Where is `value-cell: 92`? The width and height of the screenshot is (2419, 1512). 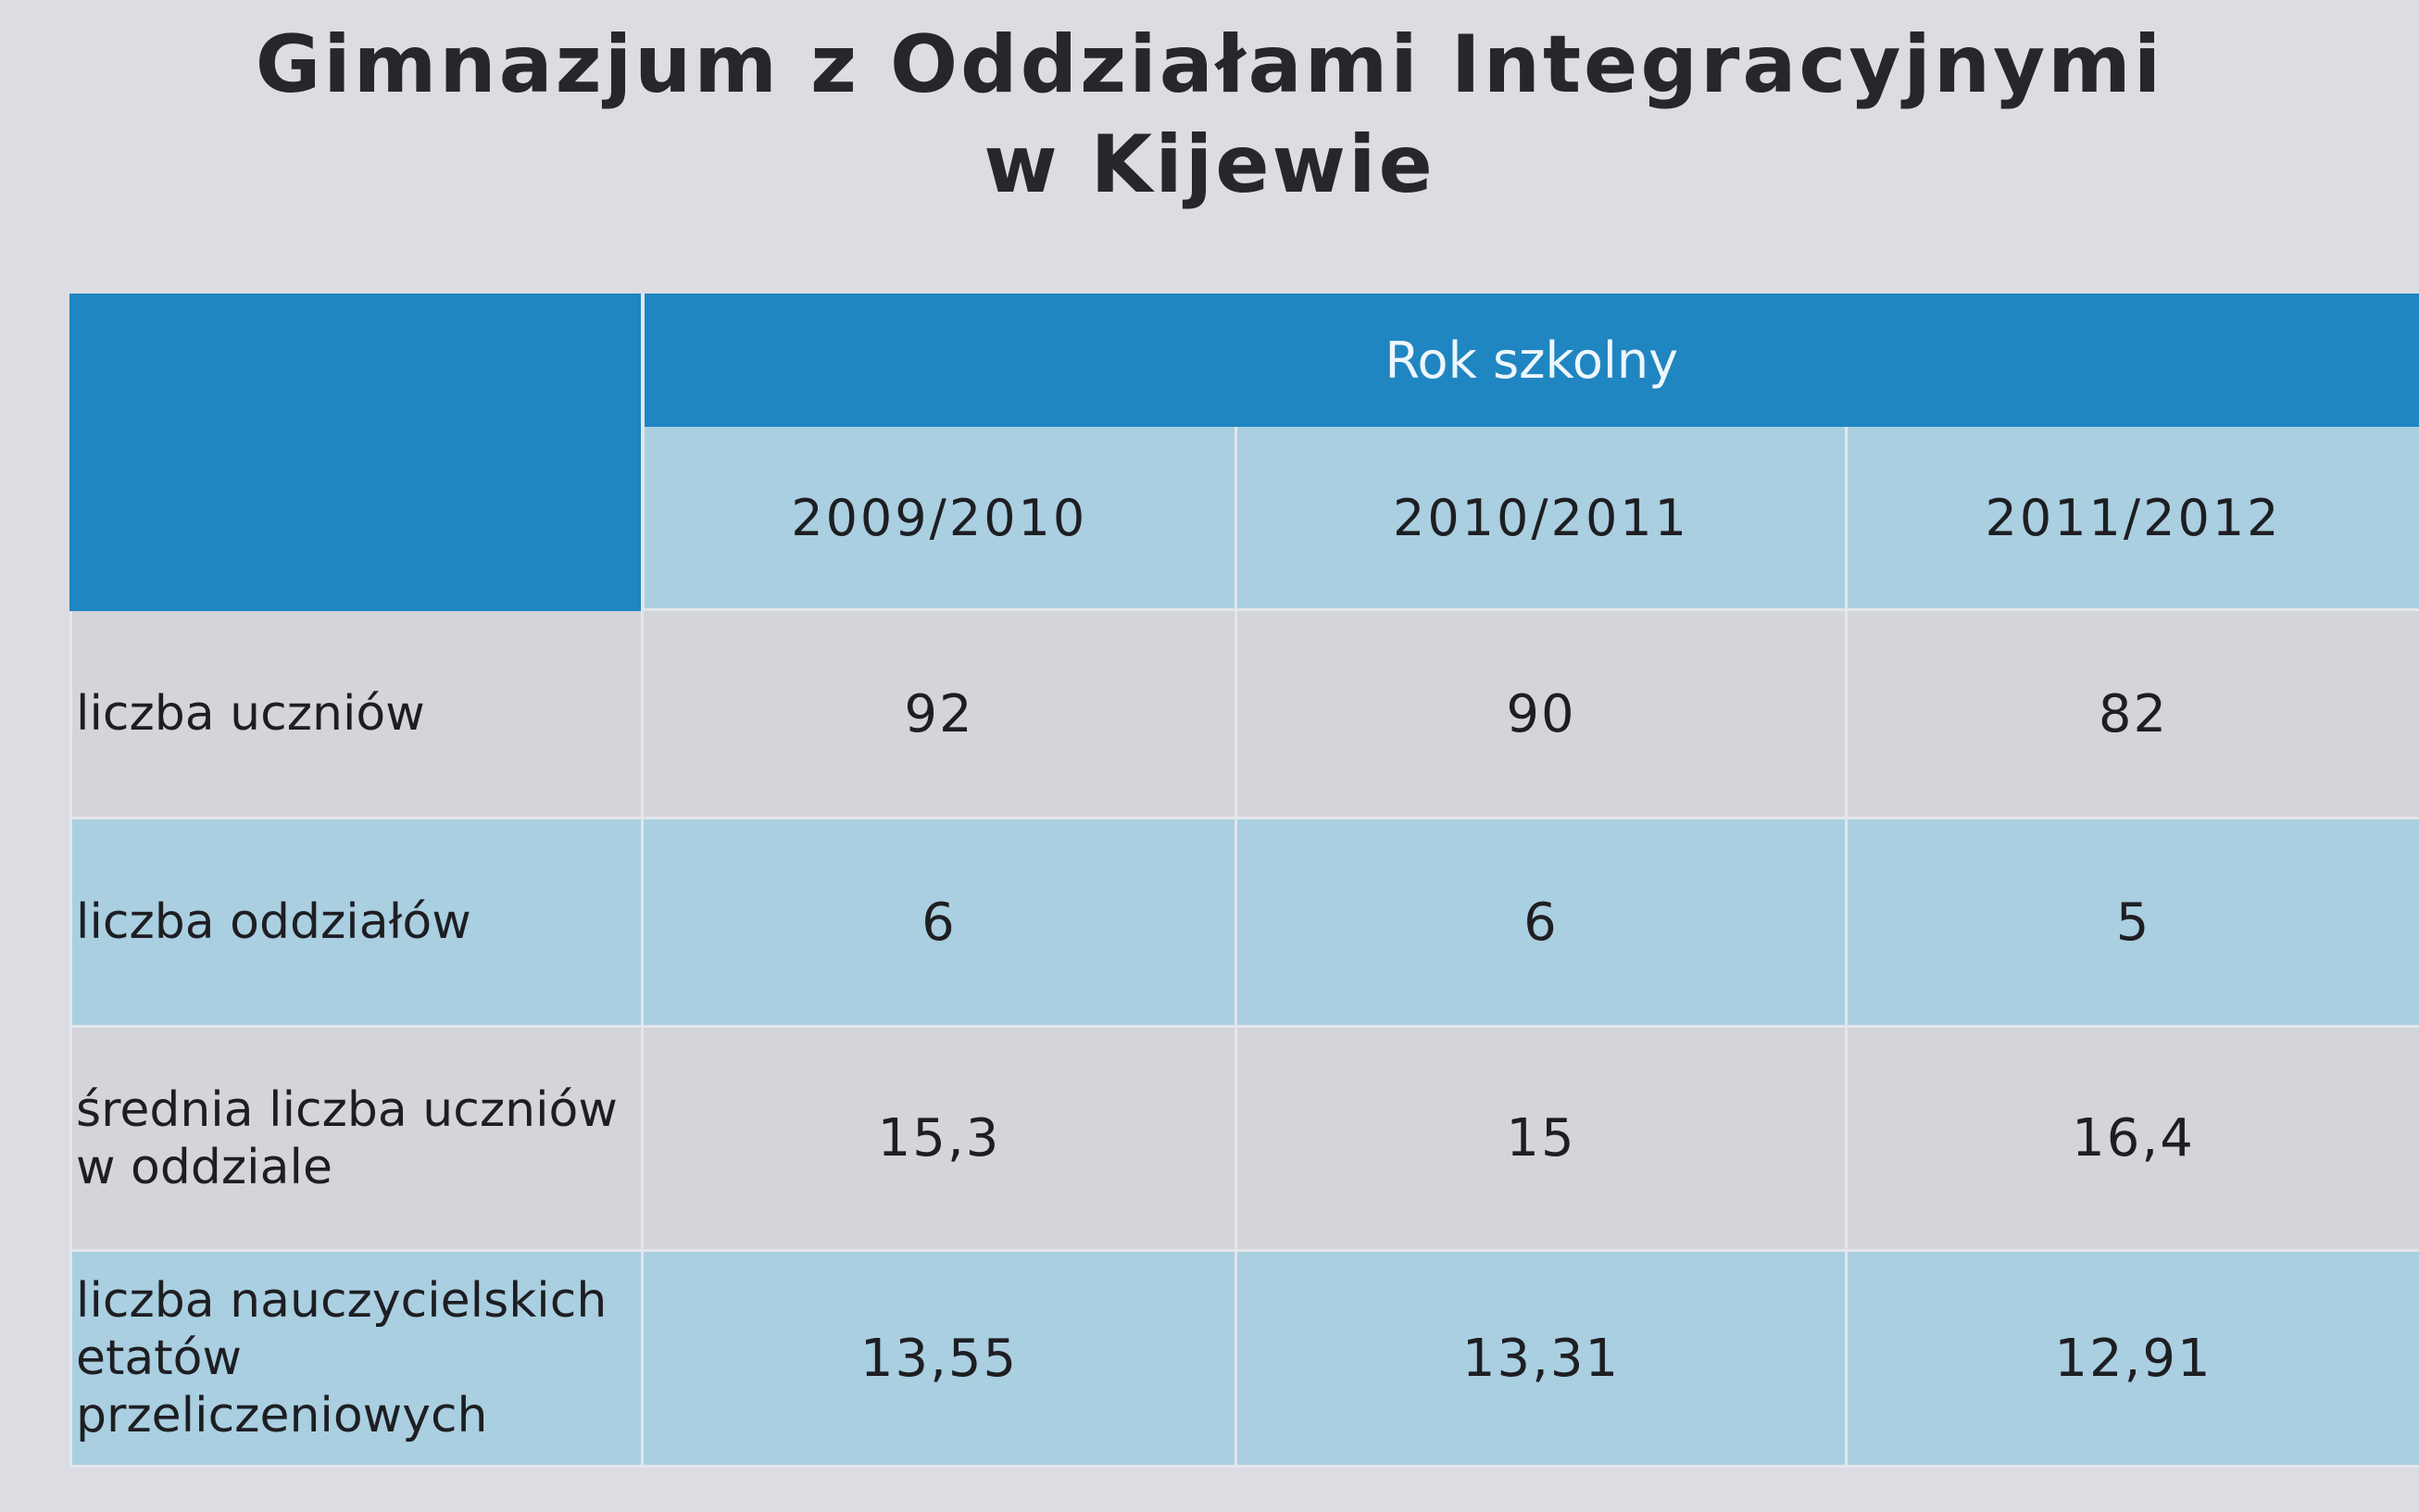 value-cell: 92 is located at coordinates (939, 713).